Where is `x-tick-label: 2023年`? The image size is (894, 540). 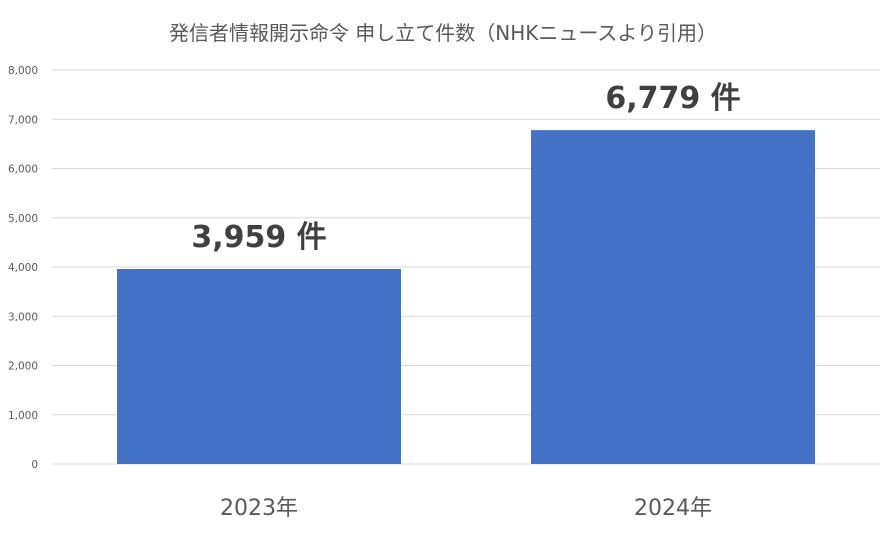
x-tick-label: 2023年 is located at coordinates (259, 508).